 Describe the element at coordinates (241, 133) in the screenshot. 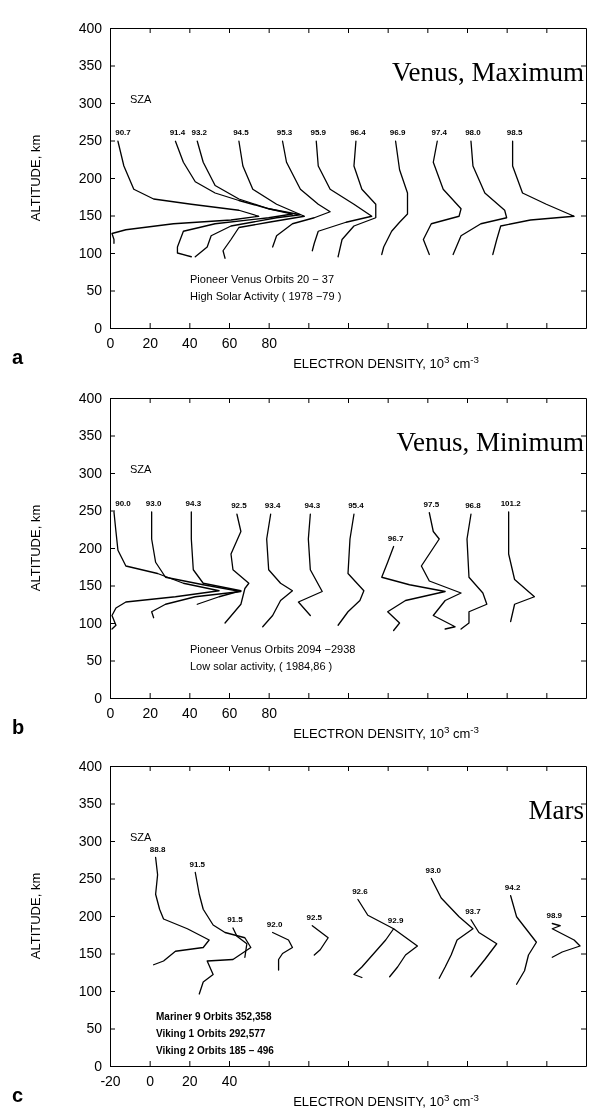

I see `series-label: 94.5` at that location.